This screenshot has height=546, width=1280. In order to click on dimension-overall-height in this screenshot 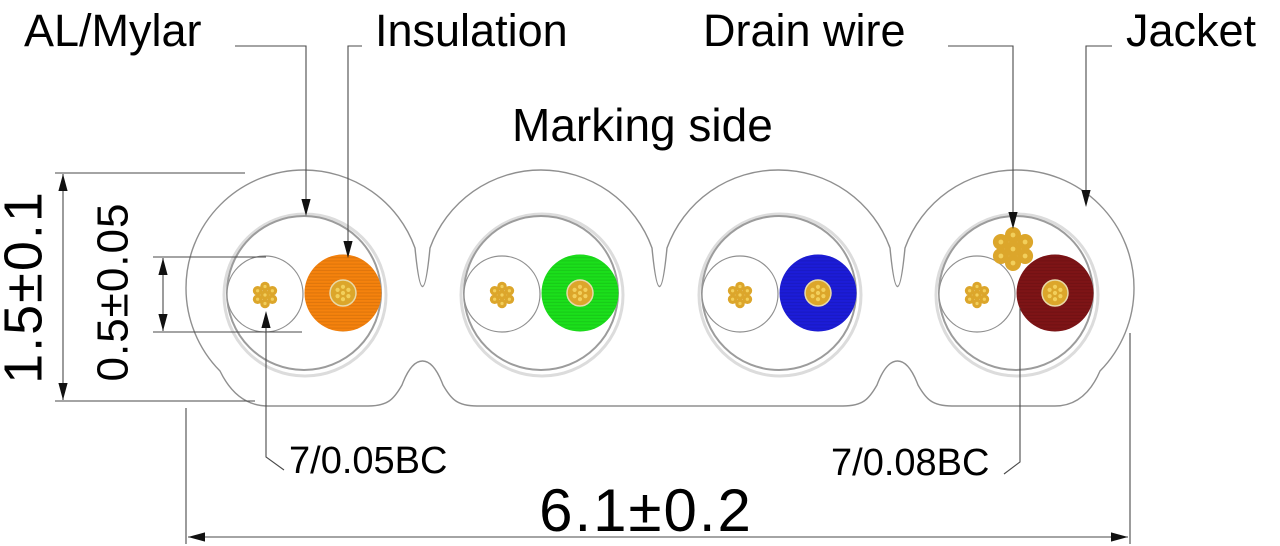, I will do `click(155, 287)`.